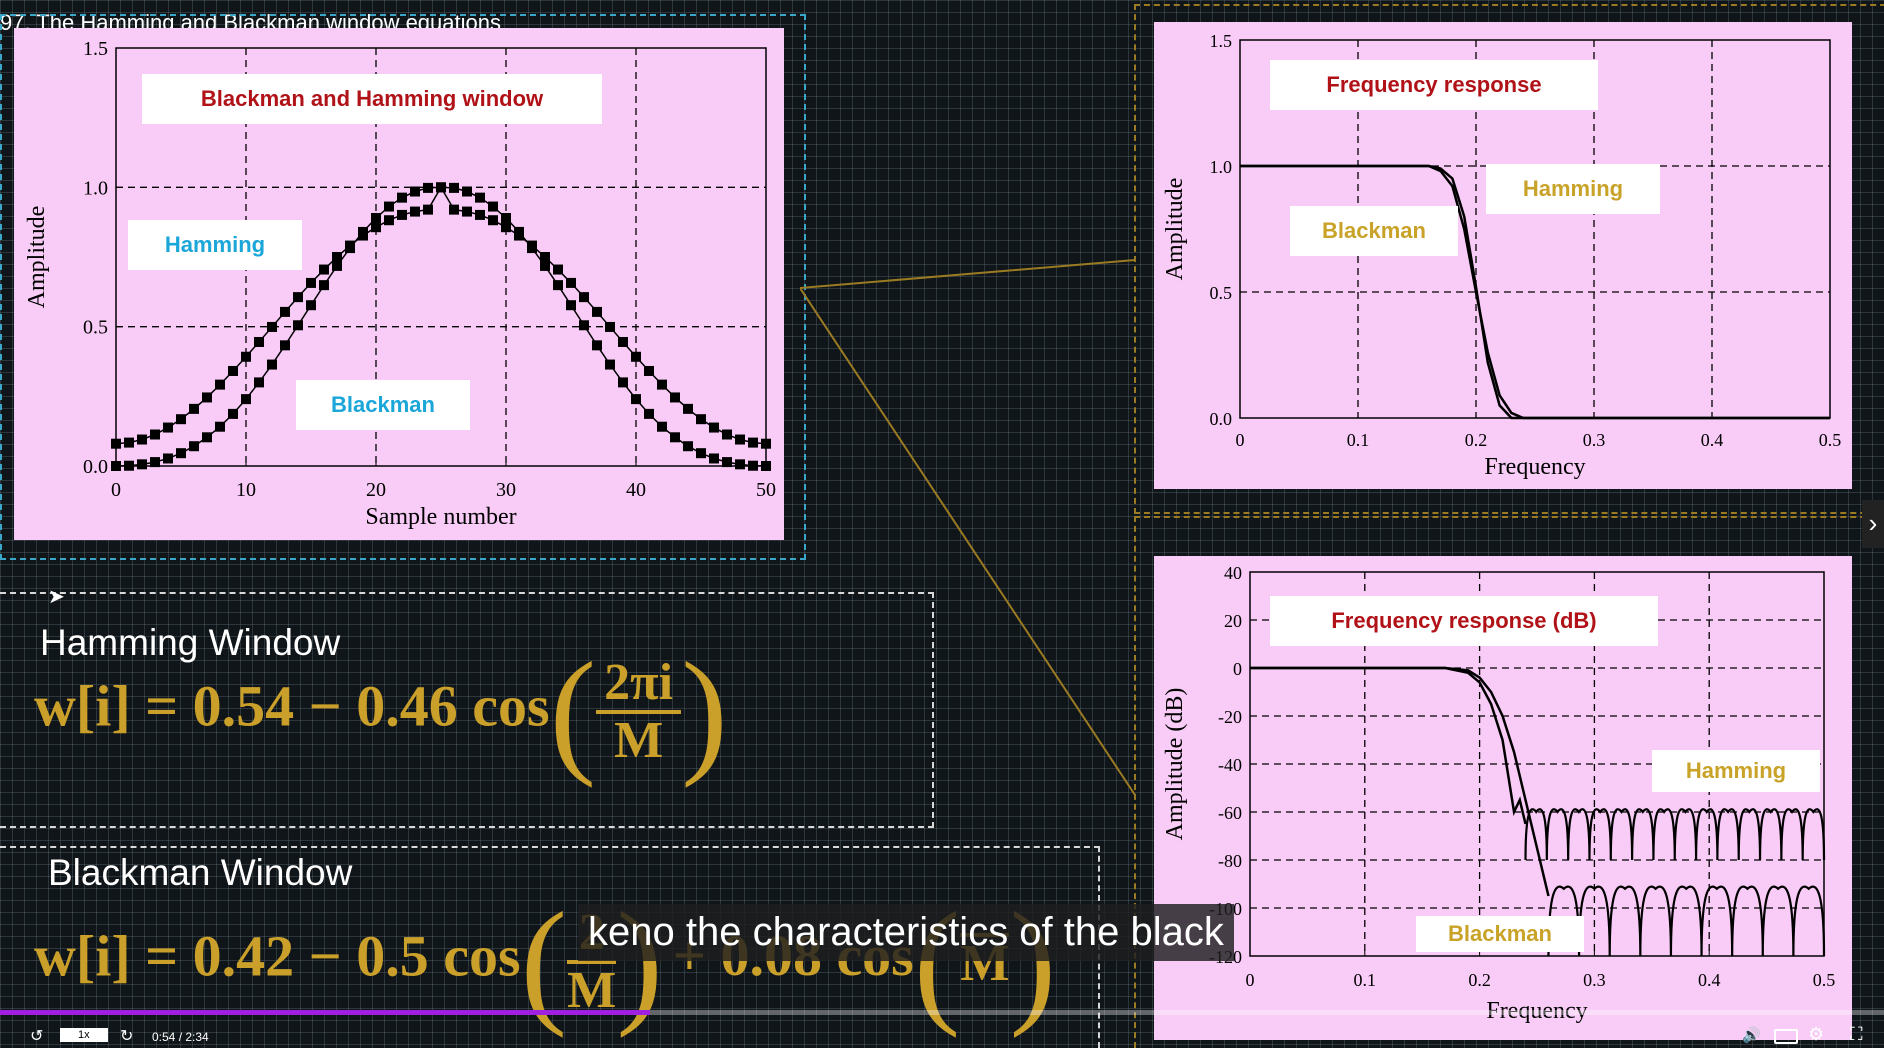  I want to click on speed-button: 1x, so click(84, 1035).